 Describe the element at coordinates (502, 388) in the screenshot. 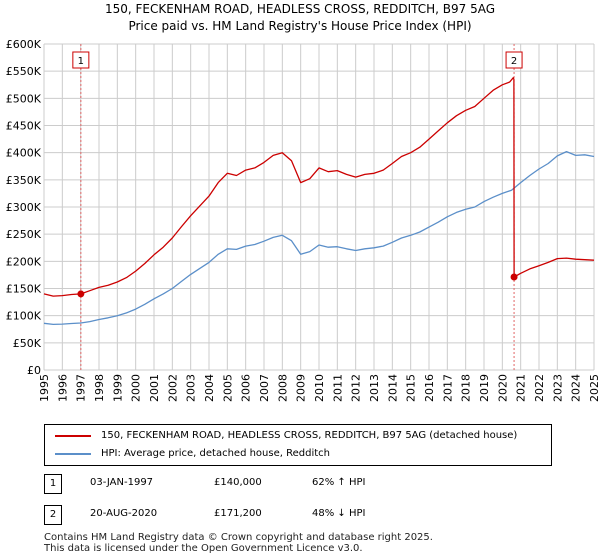

I see `x-tick-label: 2020` at that location.